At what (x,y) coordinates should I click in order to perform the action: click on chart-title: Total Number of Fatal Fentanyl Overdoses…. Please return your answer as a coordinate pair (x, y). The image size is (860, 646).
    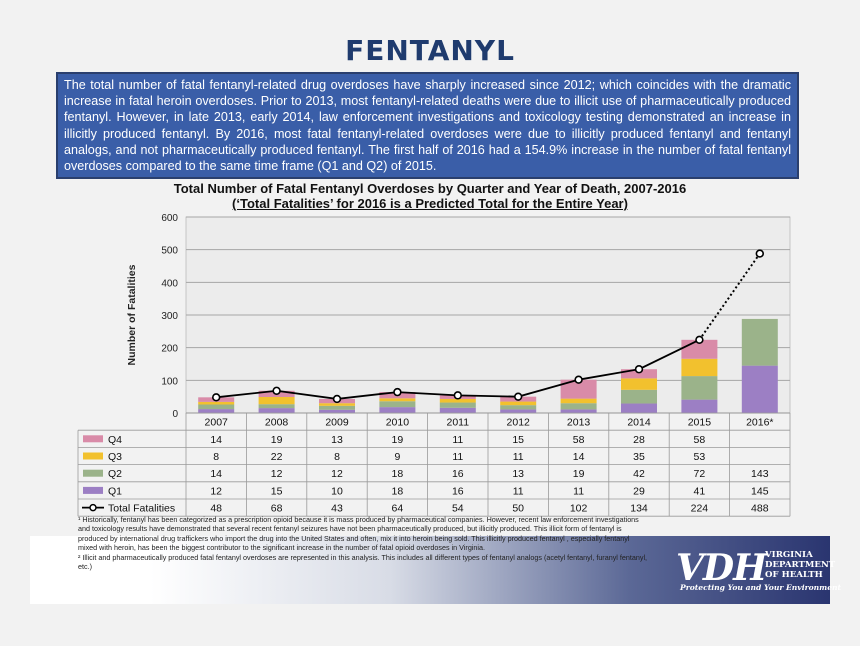
    Looking at the image, I should click on (430, 188).